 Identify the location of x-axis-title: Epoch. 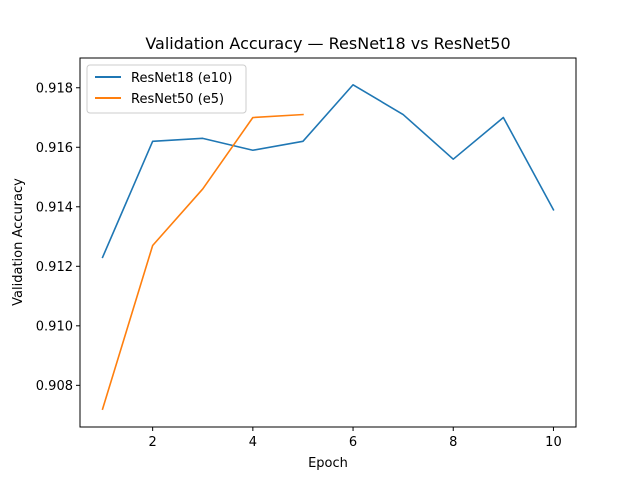
(328, 463).